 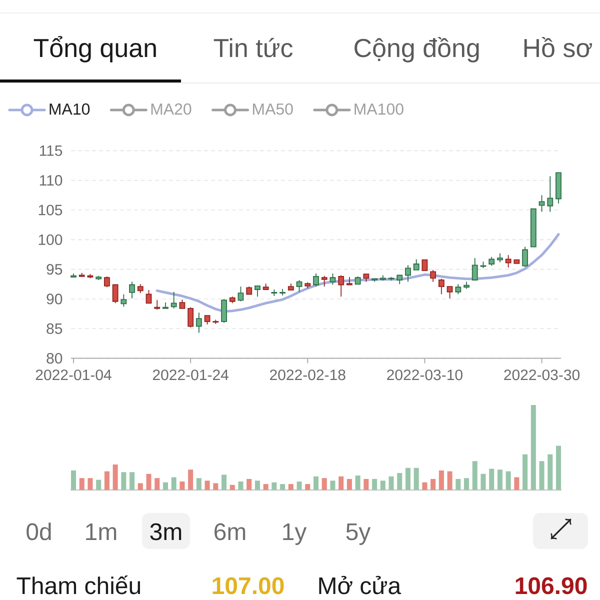 I want to click on x-tick-label: 2022-02-18, so click(x=308, y=375).